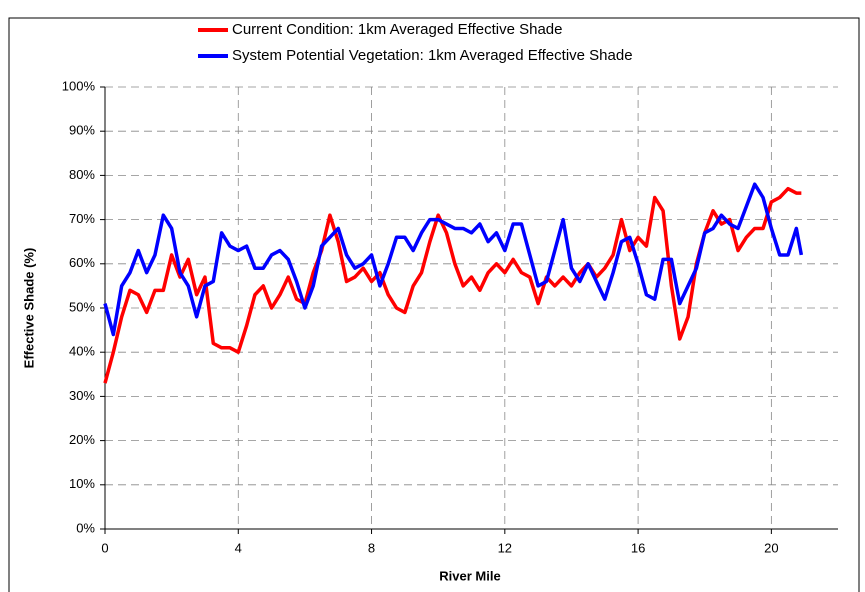 Image resolution: width=865 pixels, height=592 pixels. I want to click on x-tick-label: 20, so click(771, 547).